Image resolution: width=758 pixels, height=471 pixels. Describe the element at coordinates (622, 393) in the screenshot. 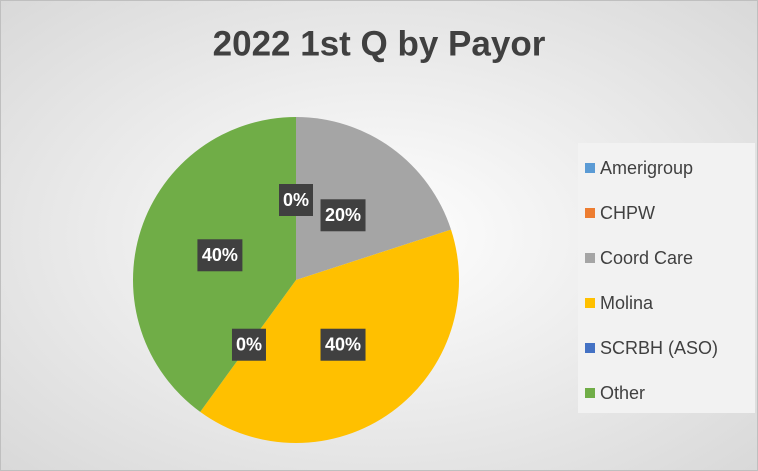

I see `legend-label: Other` at that location.